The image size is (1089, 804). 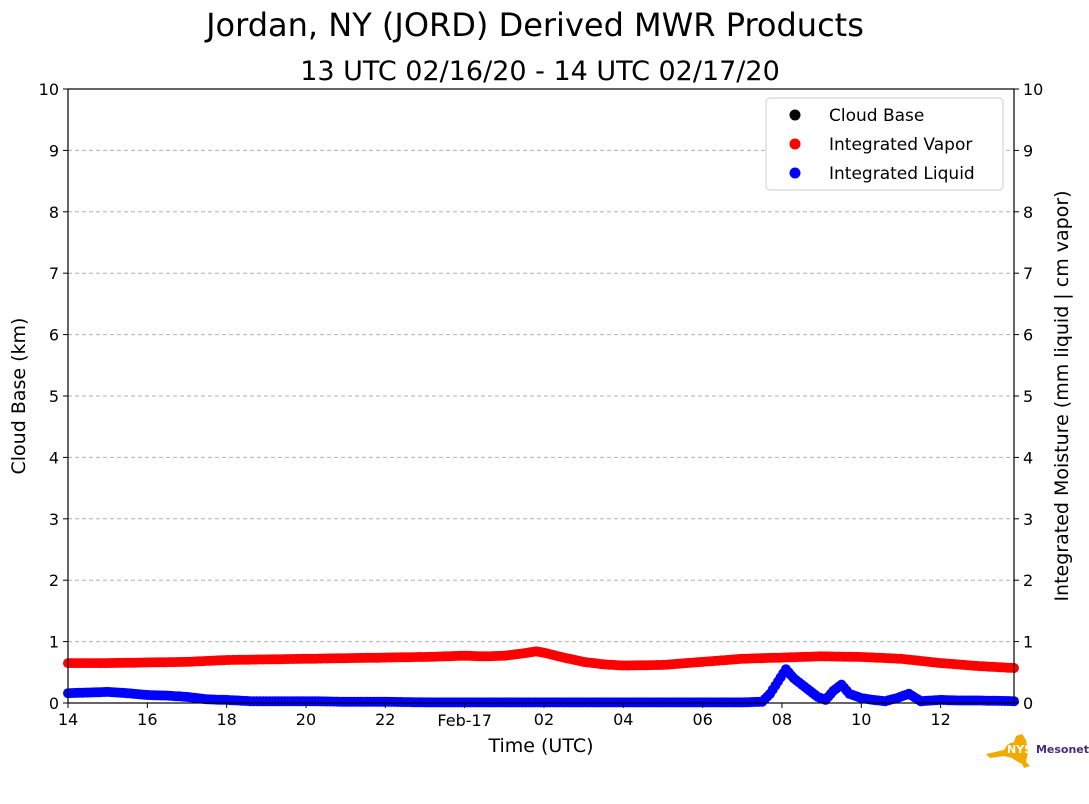 What do you see at coordinates (795, 115) in the screenshot?
I see `legend-marker-cloud-base` at bounding box center [795, 115].